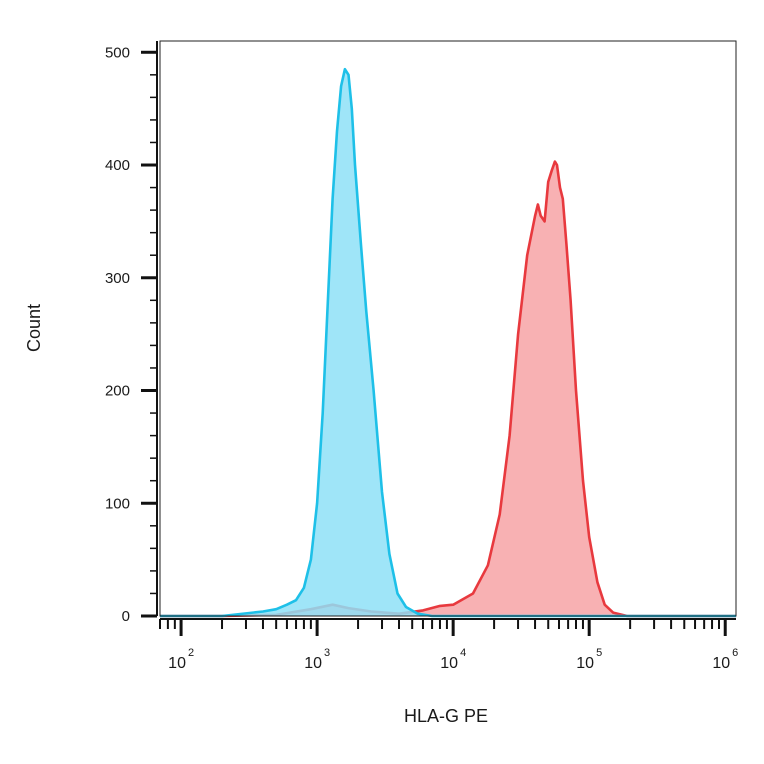 The height and width of the screenshot is (764, 764). What do you see at coordinates (599, 653) in the screenshot?
I see `x-tick-exponent: 5` at bounding box center [599, 653].